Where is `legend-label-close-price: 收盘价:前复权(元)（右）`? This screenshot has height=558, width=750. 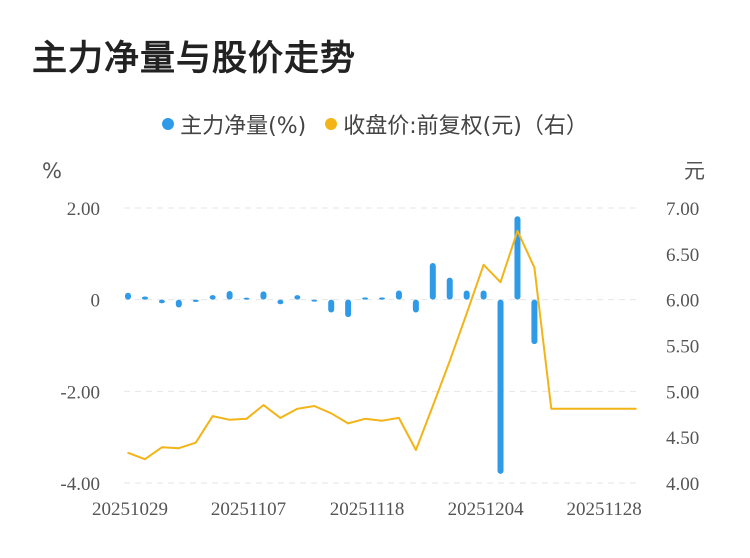 legend-label-close-price: 收盘价:前复权(元)（右） is located at coordinates (465, 126).